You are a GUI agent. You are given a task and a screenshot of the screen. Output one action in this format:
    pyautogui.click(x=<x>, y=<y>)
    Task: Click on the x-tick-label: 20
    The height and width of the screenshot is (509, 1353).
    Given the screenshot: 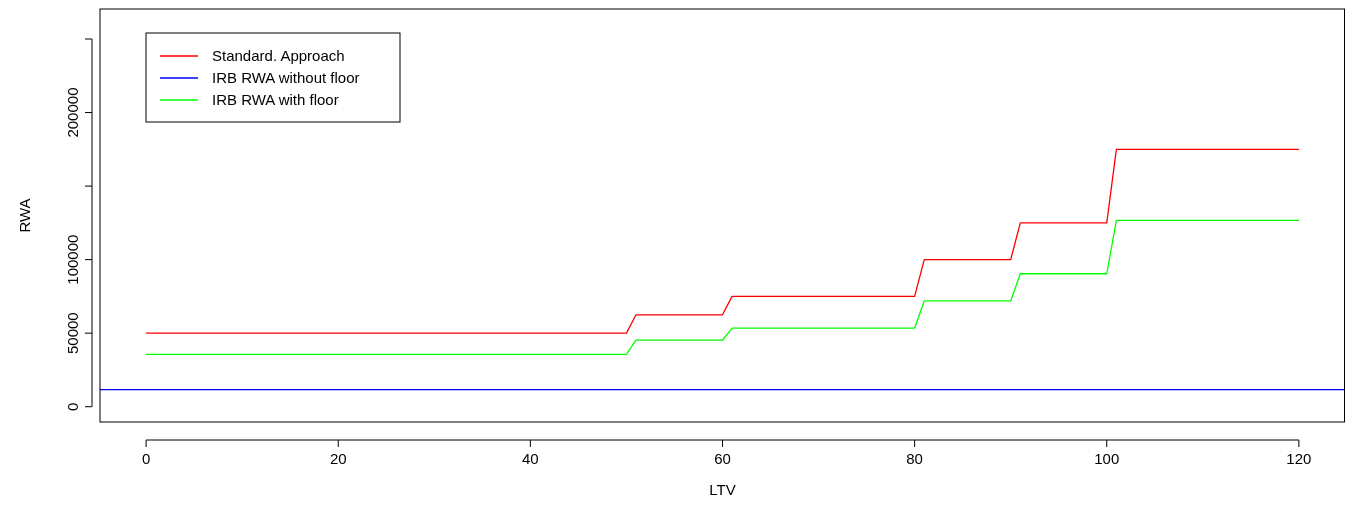 What is the action you would take?
    pyautogui.click(x=338, y=458)
    